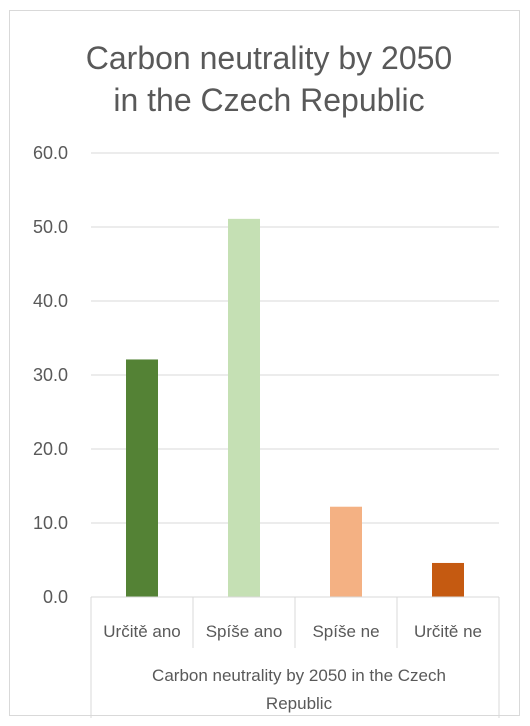  What do you see at coordinates (55, 597) in the screenshot?
I see `y-tick-label: 0.0` at bounding box center [55, 597].